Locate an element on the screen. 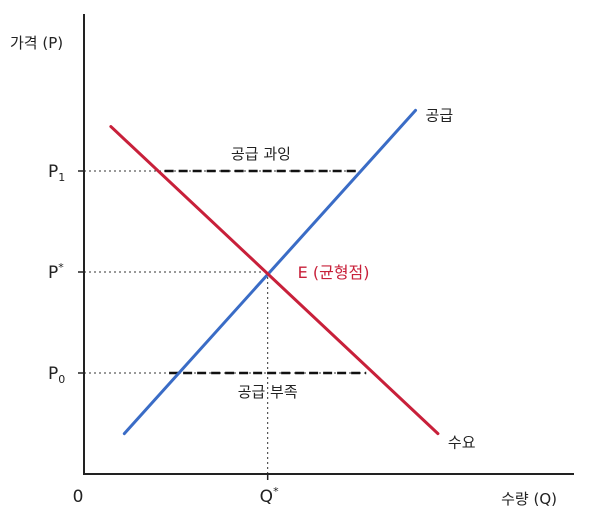 This screenshot has width=613, height=524. price-label-p1: P1 is located at coordinates (56, 173).